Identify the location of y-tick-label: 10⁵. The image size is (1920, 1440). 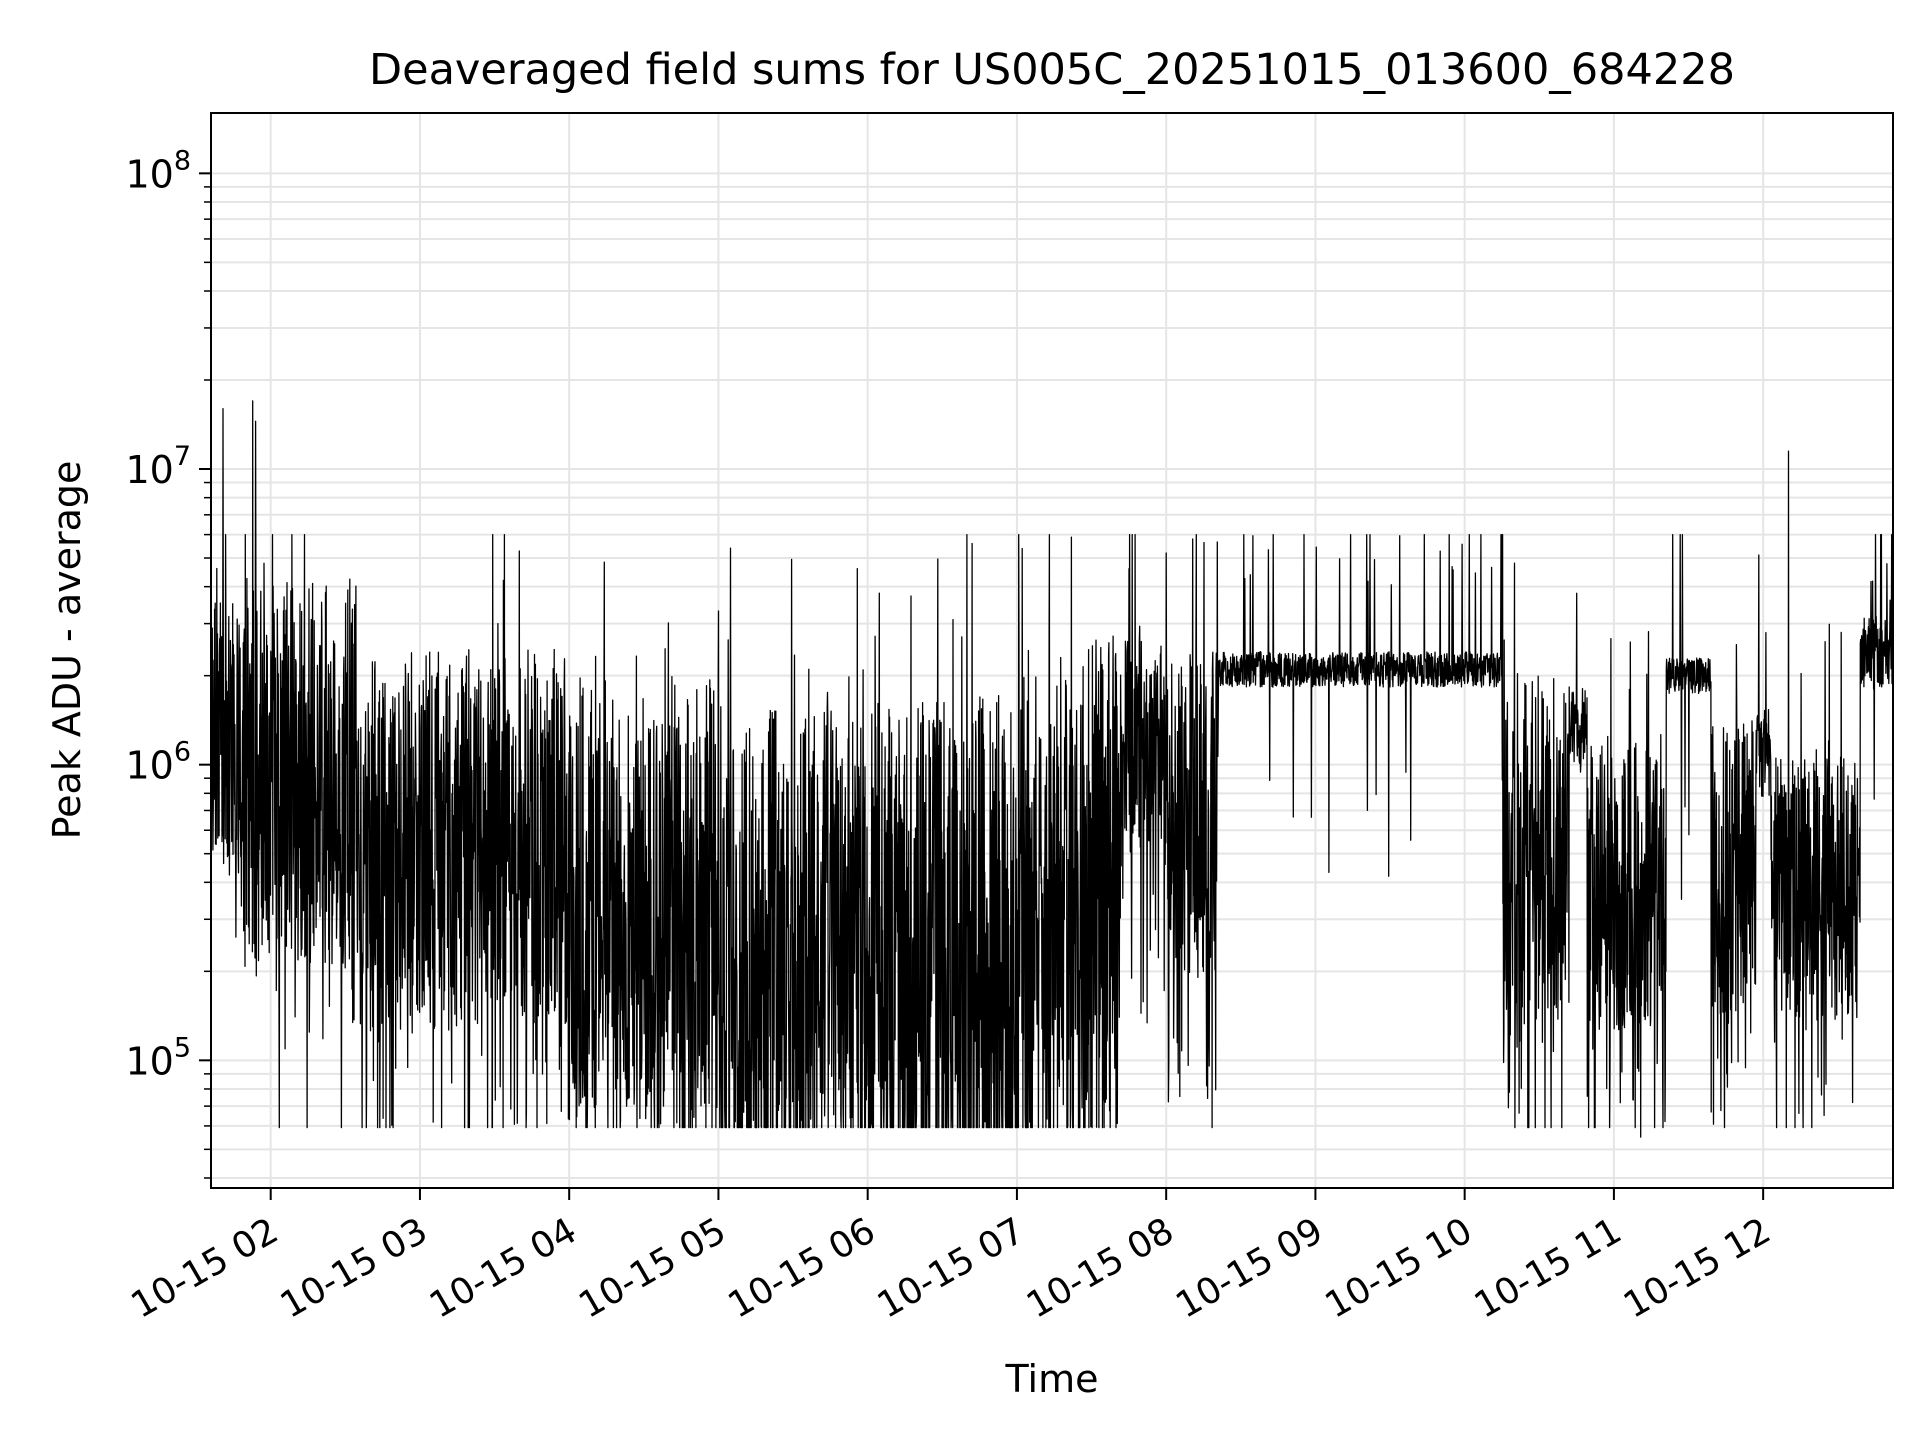
(158, 1057).